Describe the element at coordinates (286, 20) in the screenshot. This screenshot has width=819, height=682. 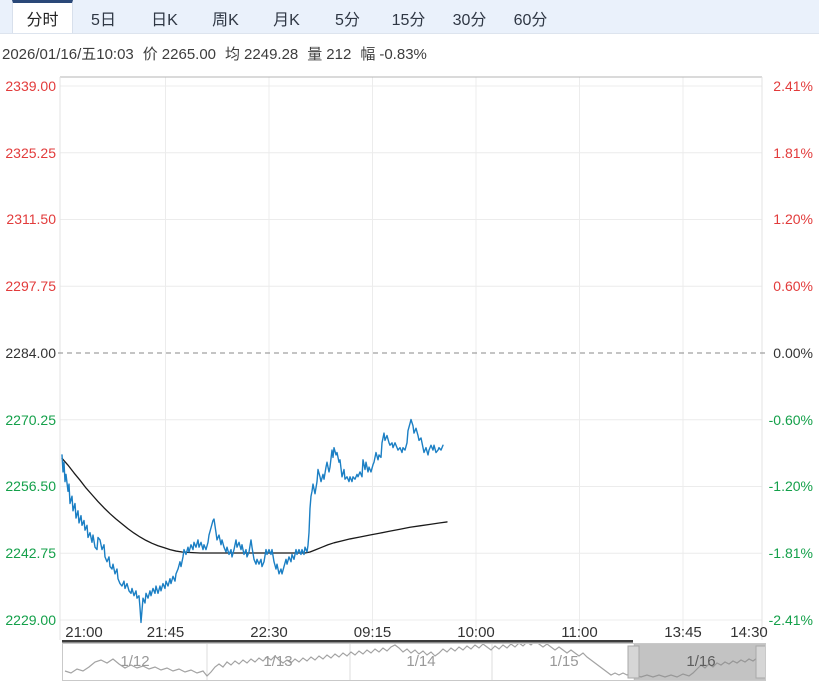
I see `tab-monthly: 月K` at that location.